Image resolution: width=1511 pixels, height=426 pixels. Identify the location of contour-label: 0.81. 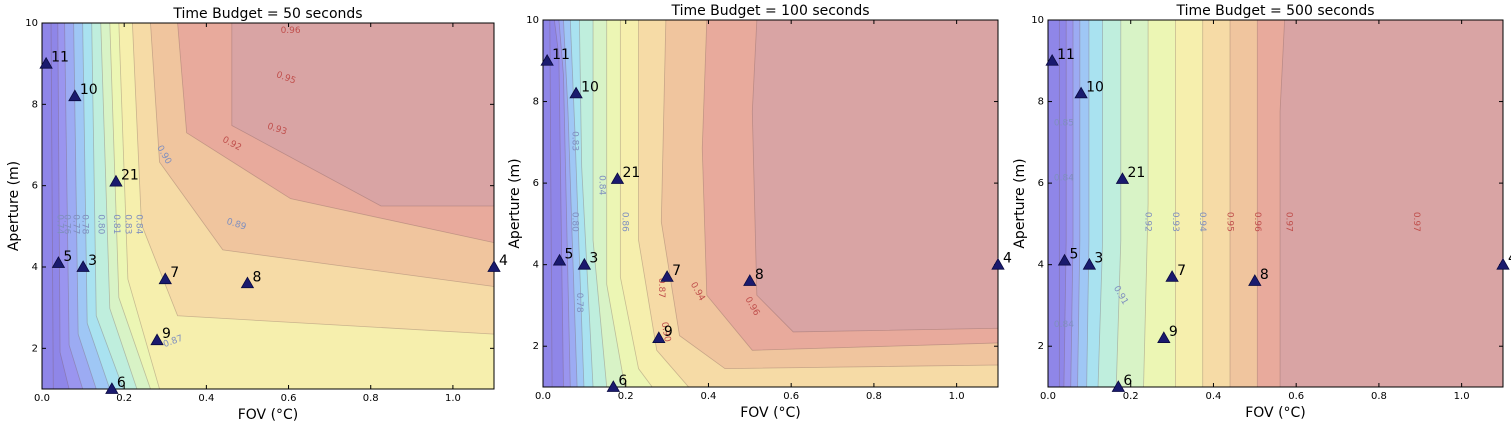
(116, 224).